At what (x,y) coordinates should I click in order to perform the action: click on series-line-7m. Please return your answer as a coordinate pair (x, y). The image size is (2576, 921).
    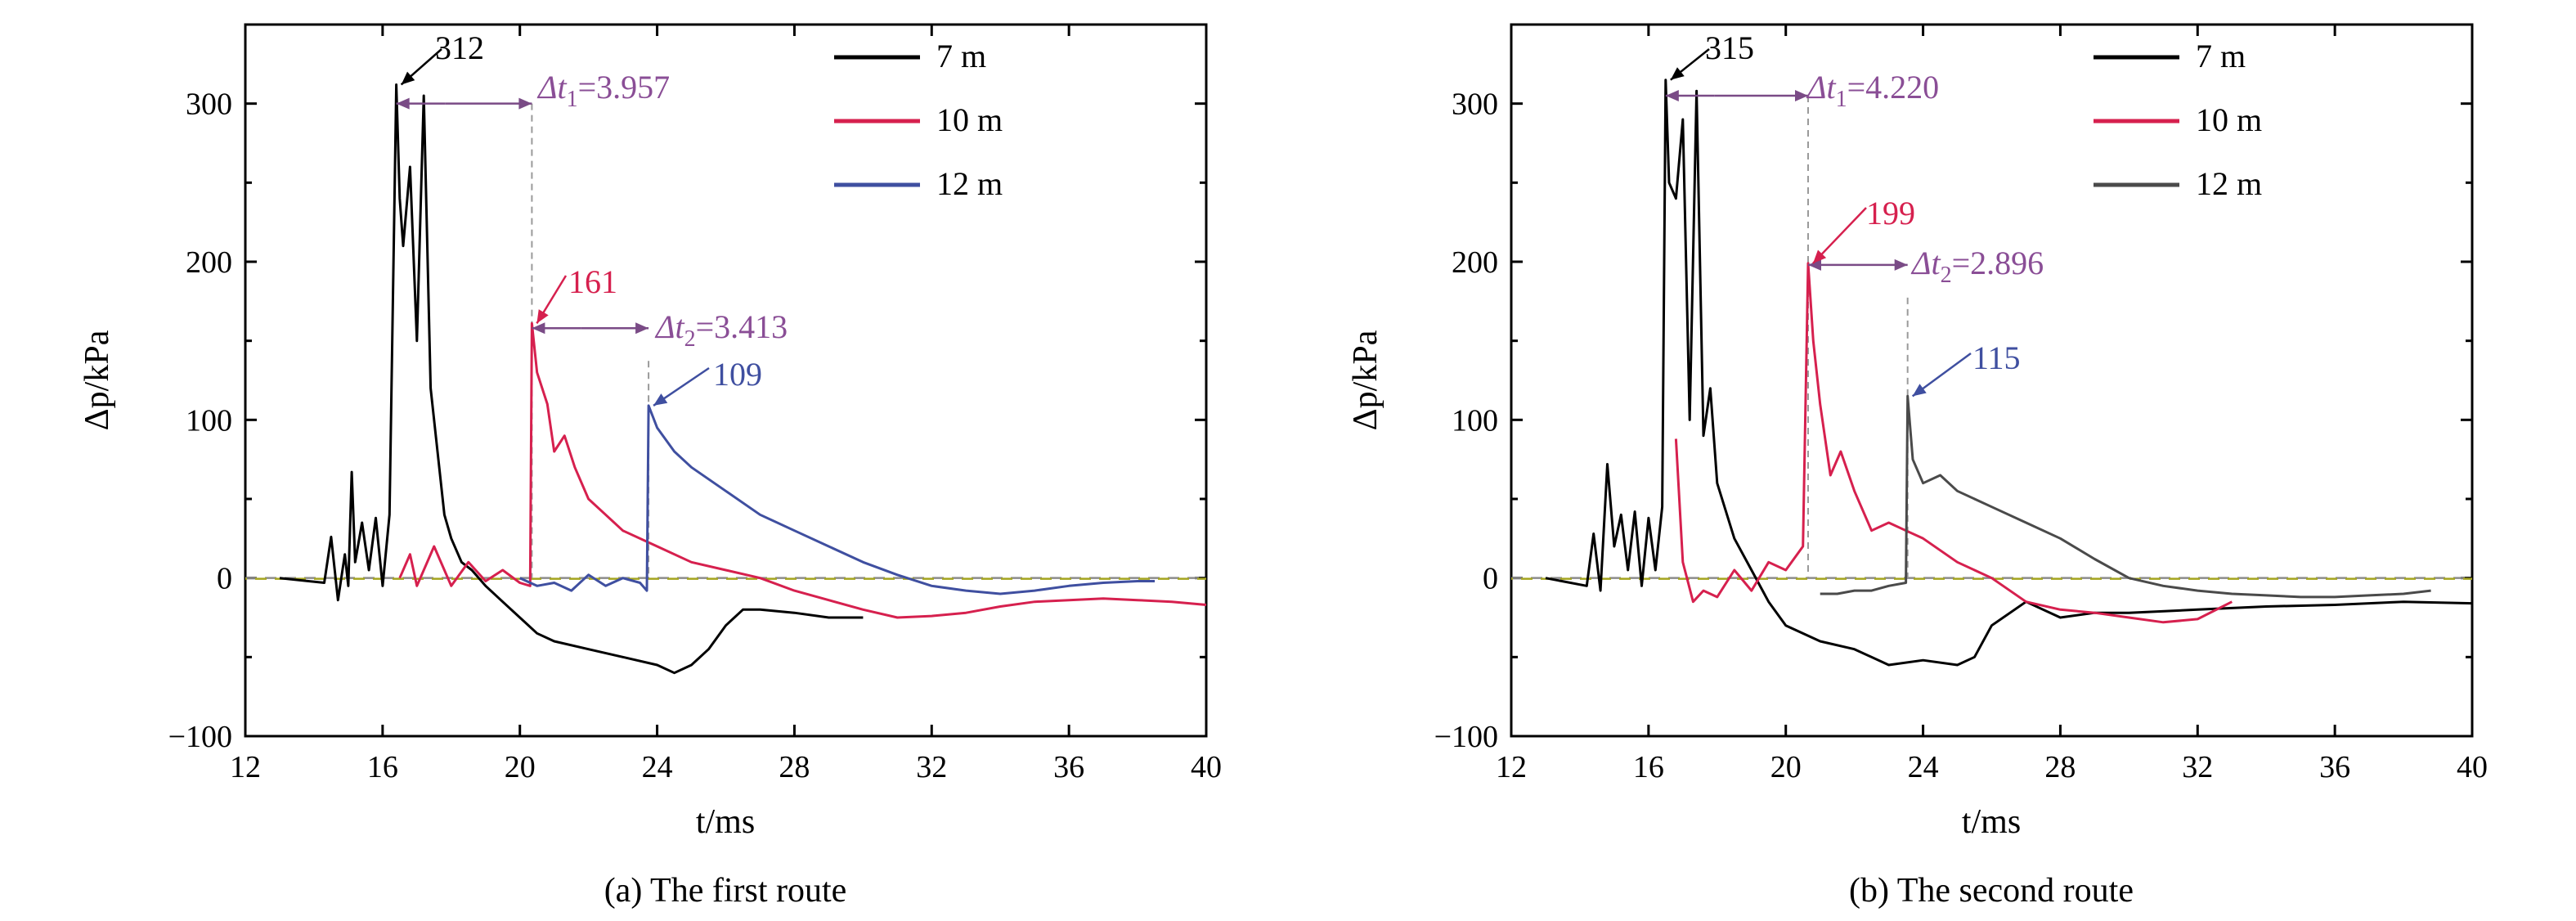
    Looking at the image, I should click on (571, 379).